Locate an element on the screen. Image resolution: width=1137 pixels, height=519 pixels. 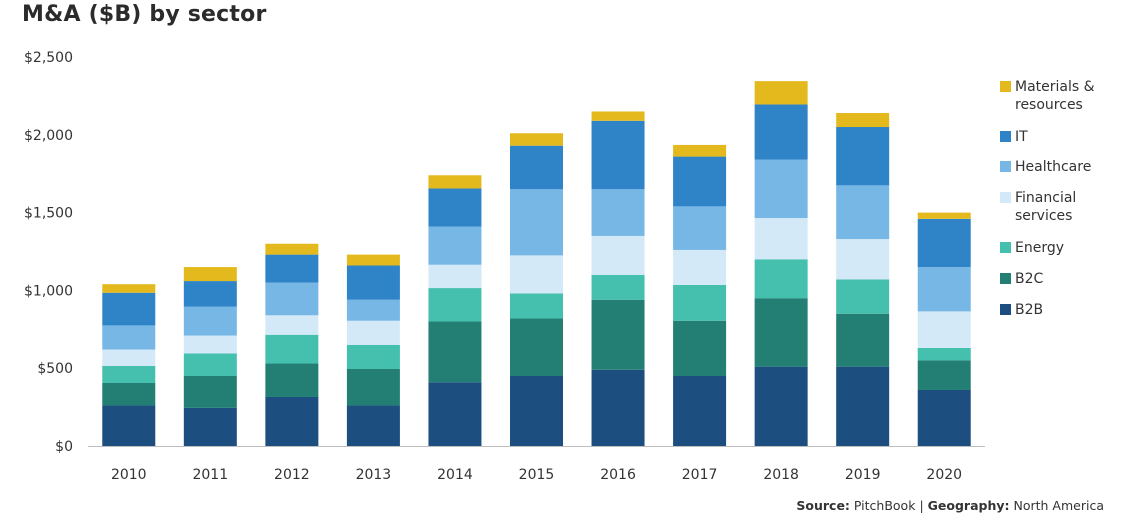
bar-segment-financial-services-2014 is located at coordinates (455, 276).